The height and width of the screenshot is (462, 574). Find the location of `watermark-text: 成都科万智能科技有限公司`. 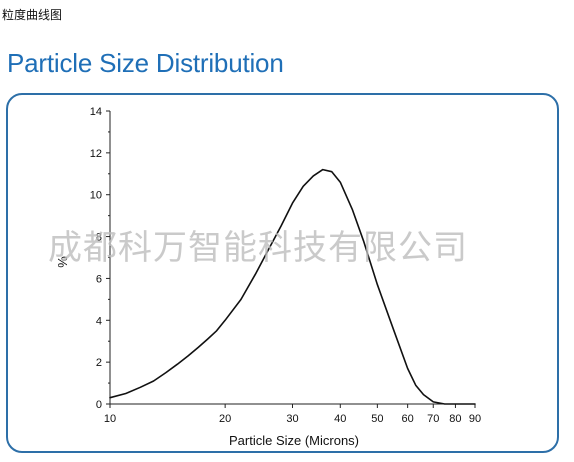

watermark-text: 成都科万智能科技有限公司 is located at coordinates (258, 248).